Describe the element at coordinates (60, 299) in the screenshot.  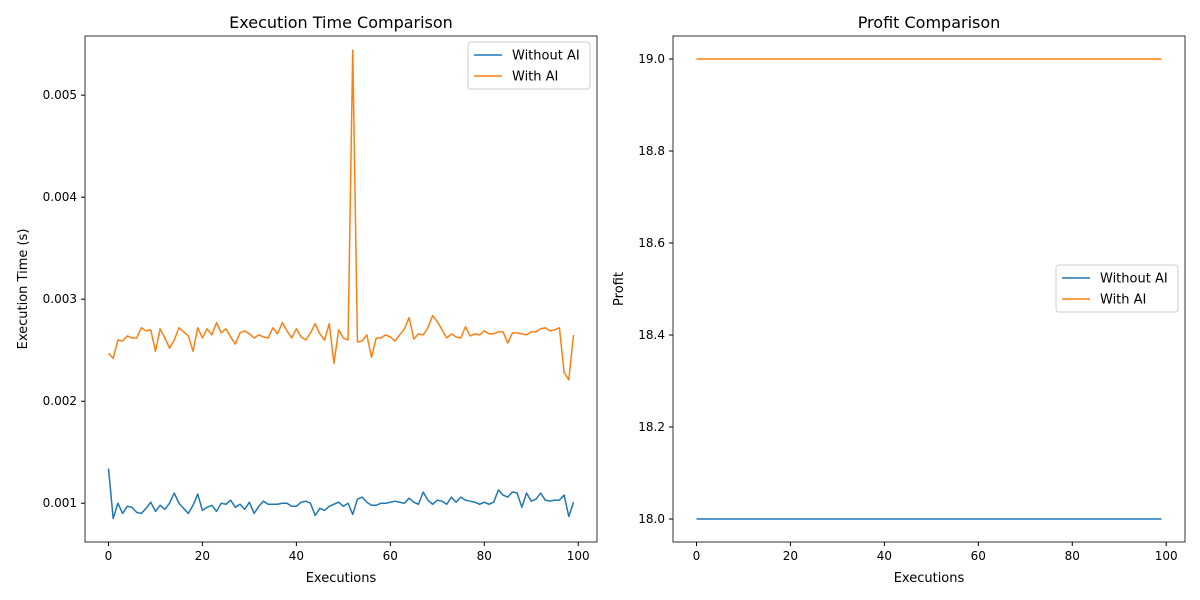
I see `y-tick-label: 0.003` at that location.